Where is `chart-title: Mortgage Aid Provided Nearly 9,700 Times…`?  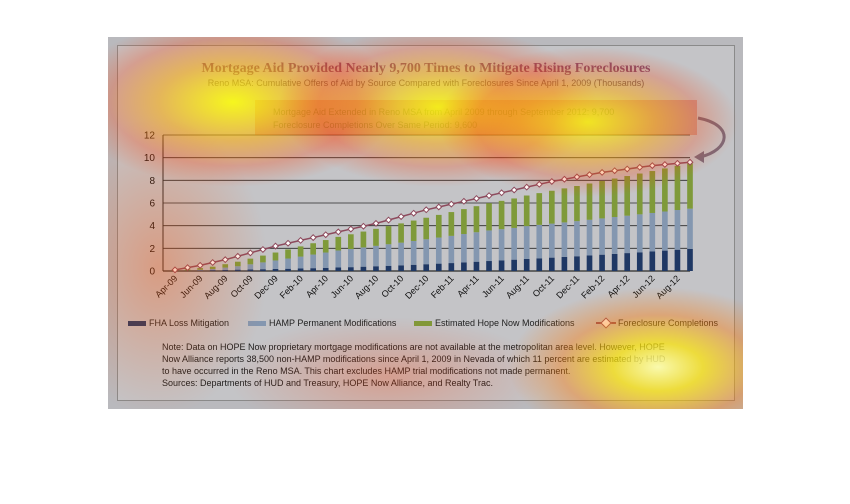 chart-title: Mortgage Aid Provided Nearly 9,700 Times… is located at coordinates (426, 68).